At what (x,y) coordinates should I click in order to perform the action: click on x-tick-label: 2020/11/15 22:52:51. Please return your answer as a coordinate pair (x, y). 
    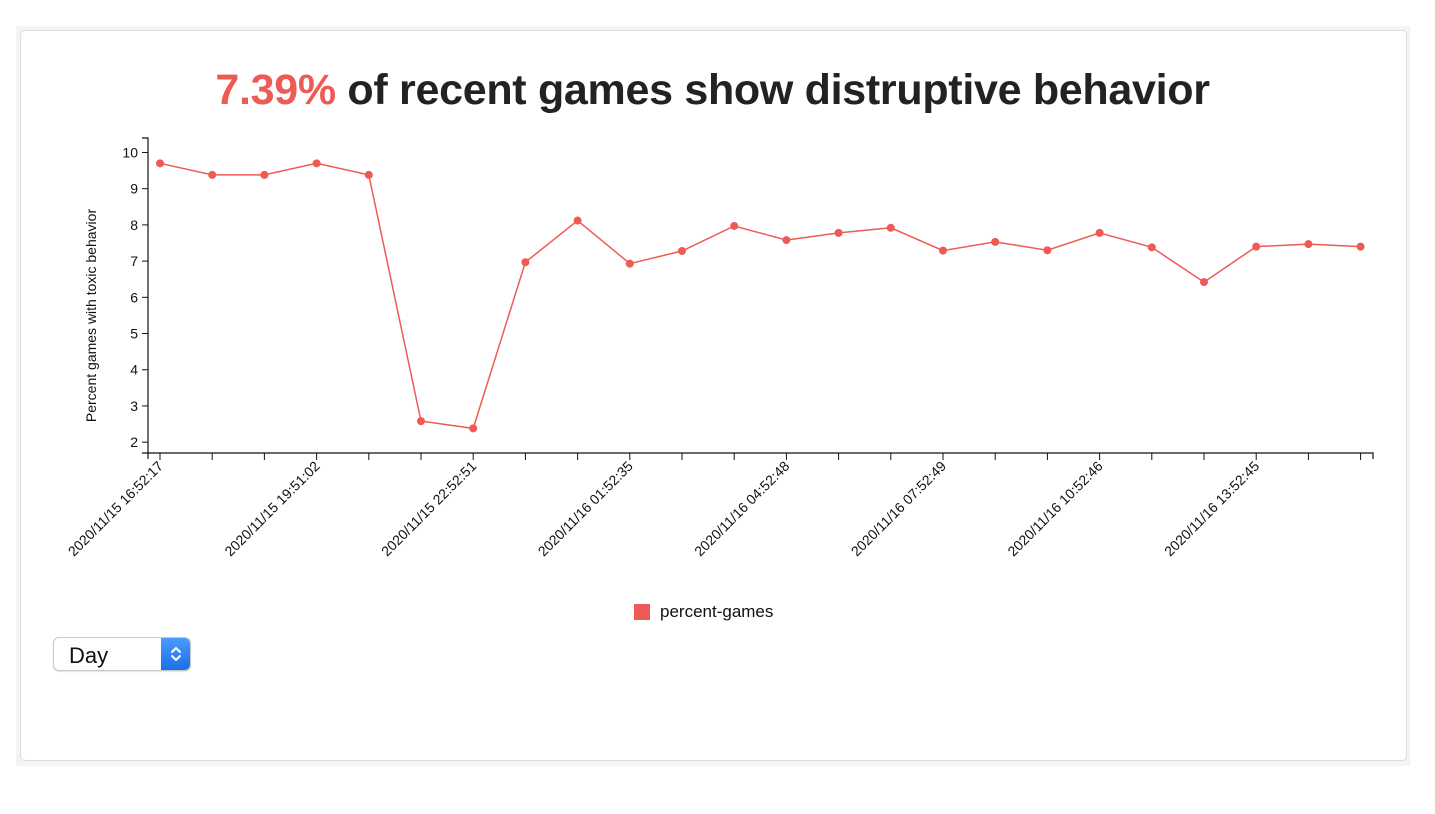
    Looking at the image, I should click on (429, 509).